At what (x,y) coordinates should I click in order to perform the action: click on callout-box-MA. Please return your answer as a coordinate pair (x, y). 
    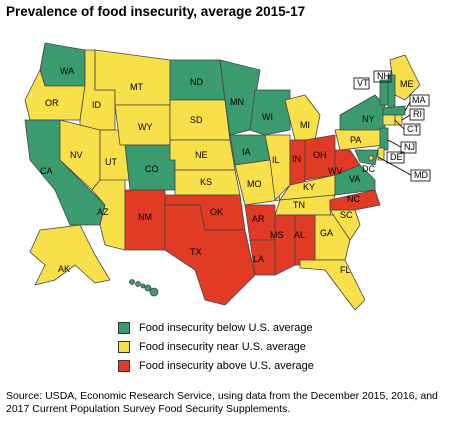
    Looking at the image, I should click on (419, 100).